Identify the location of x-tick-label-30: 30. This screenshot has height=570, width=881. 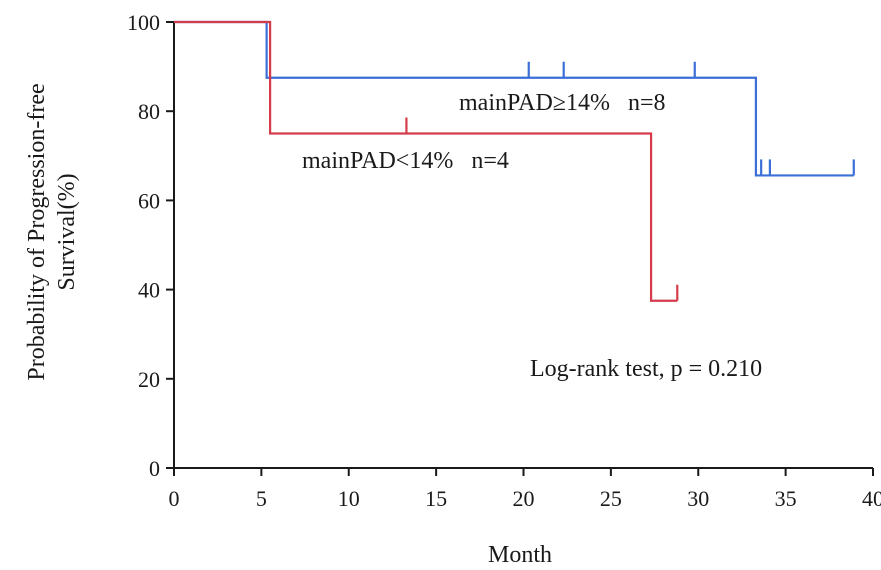
(698, 498).